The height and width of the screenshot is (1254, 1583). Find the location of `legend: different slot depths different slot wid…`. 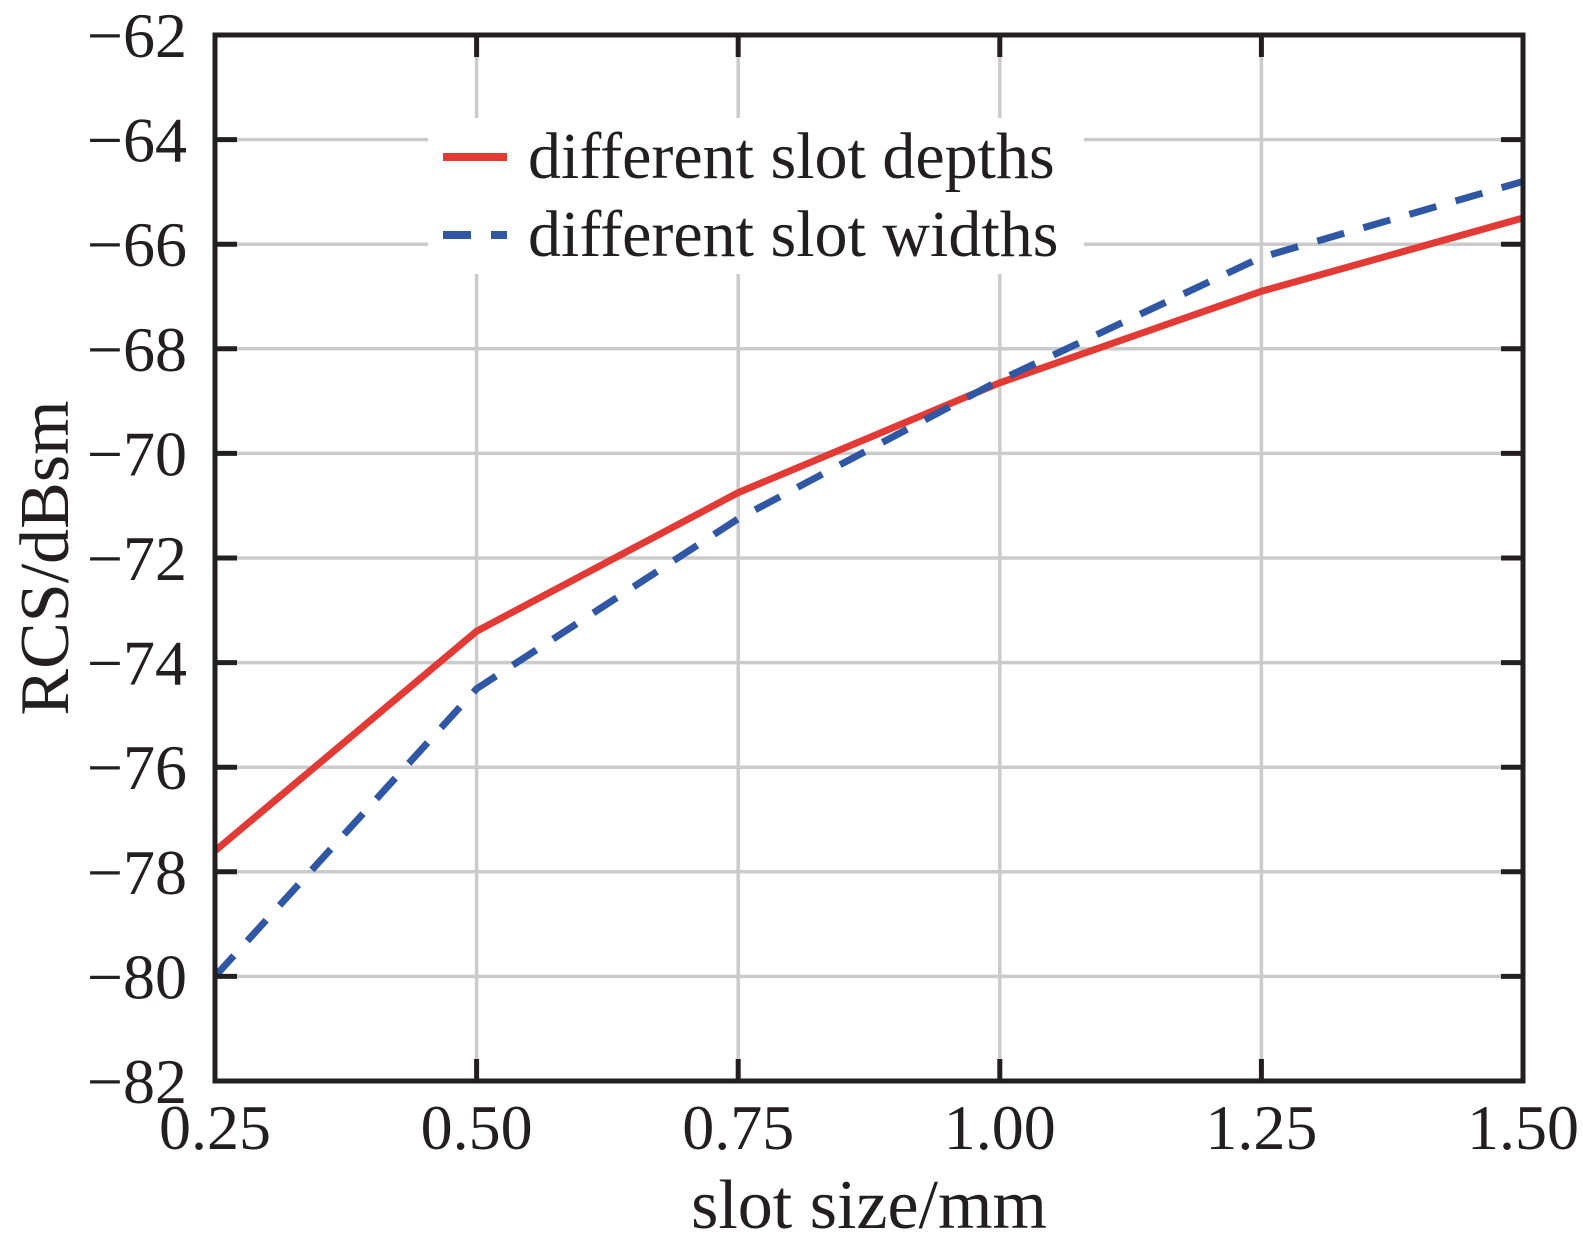

legend: different slot depths different slot wid… is located at coordinates (756, 196).